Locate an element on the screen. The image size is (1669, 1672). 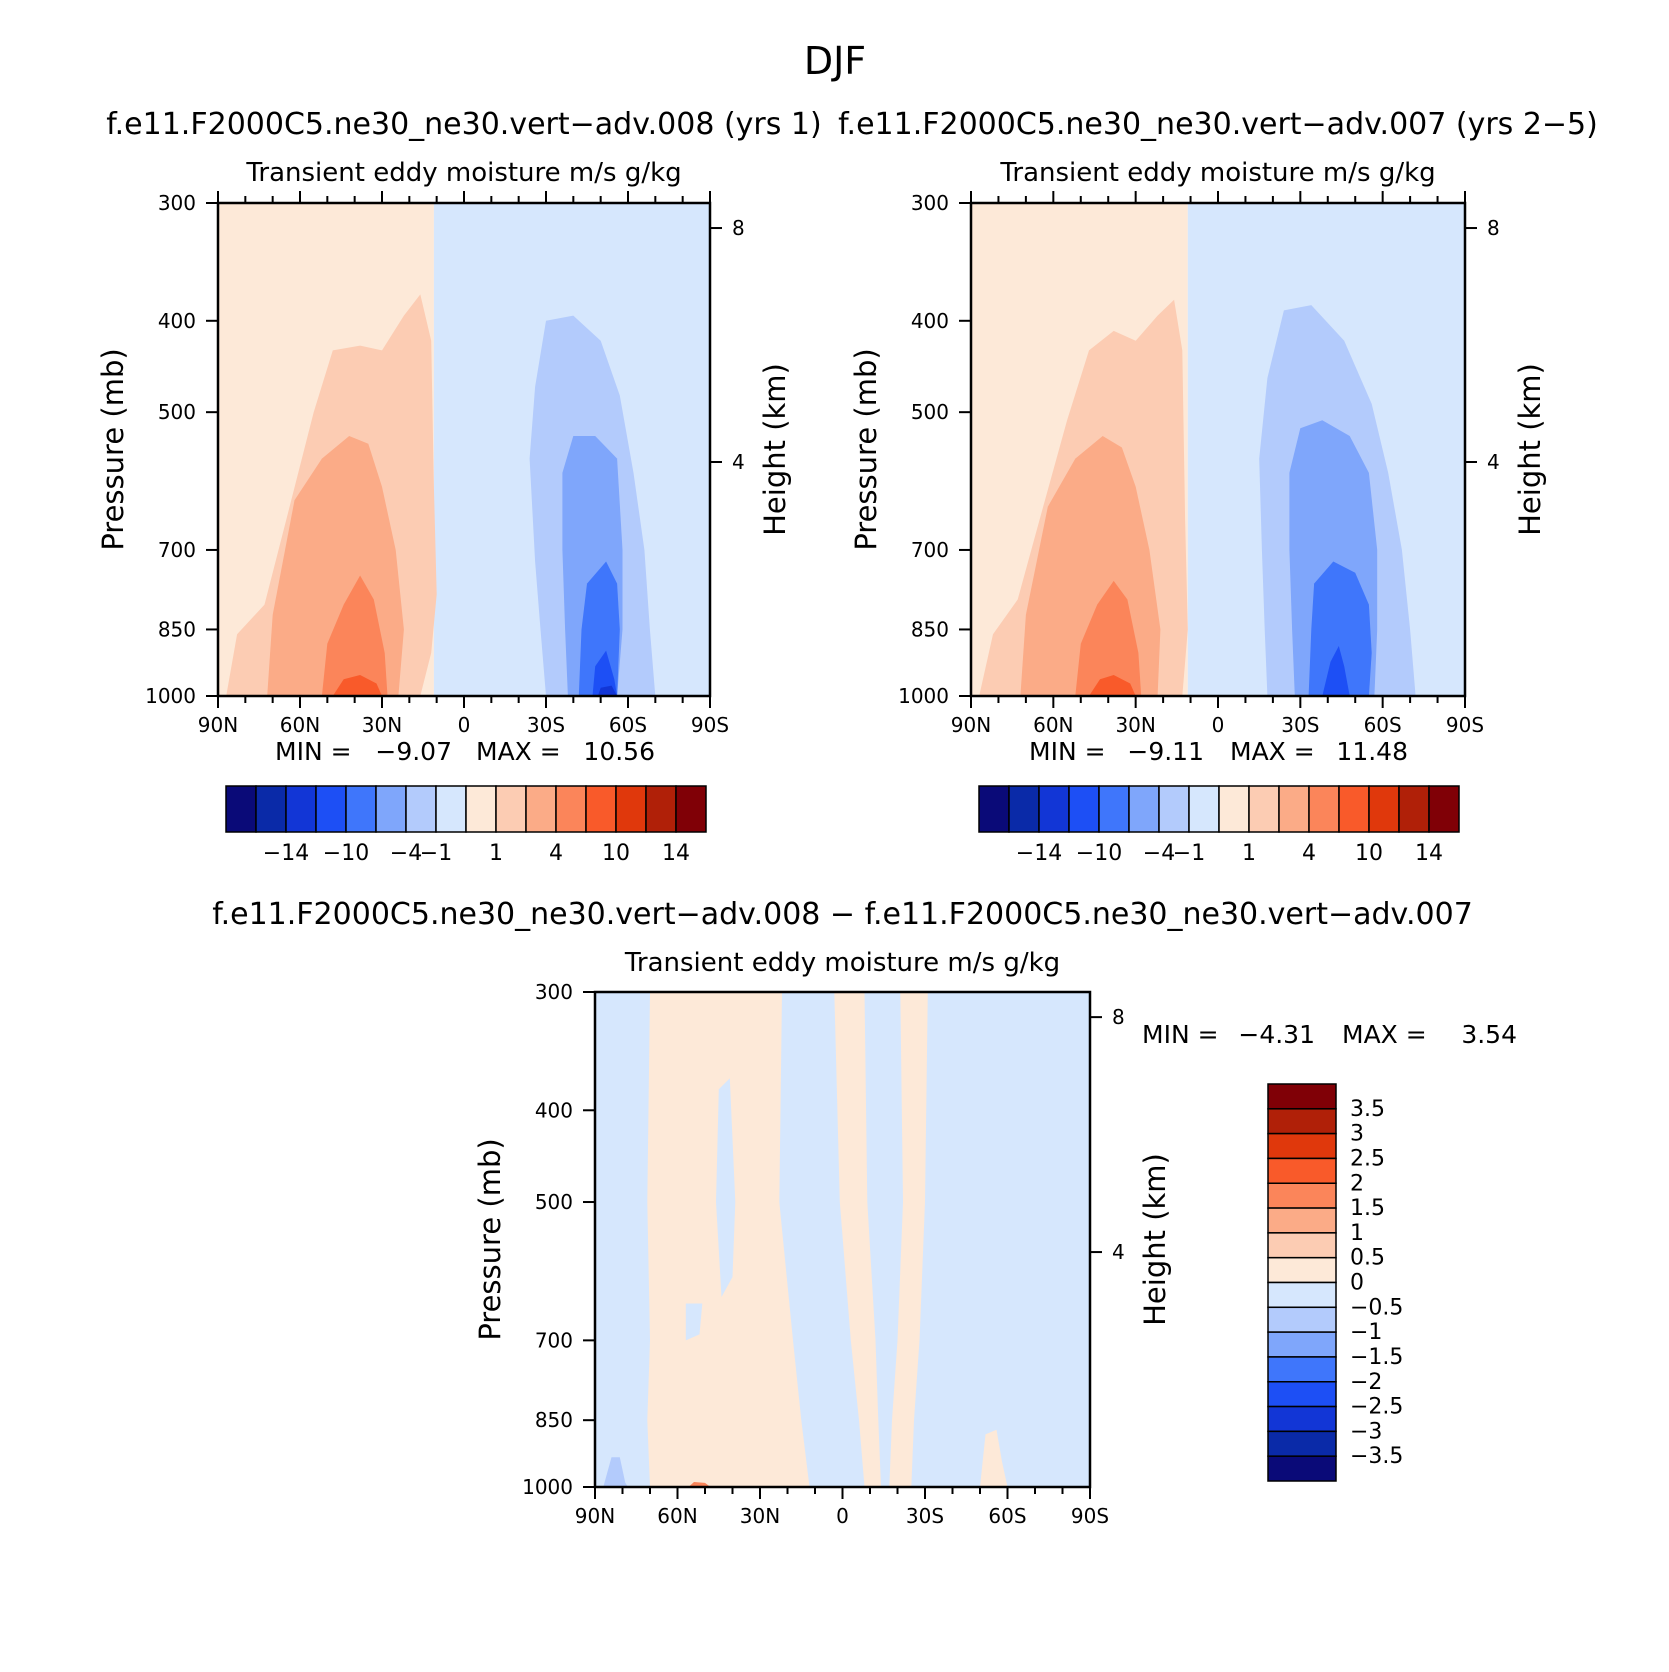
max-value: 11.48 is located at coordinates (1372, 751).